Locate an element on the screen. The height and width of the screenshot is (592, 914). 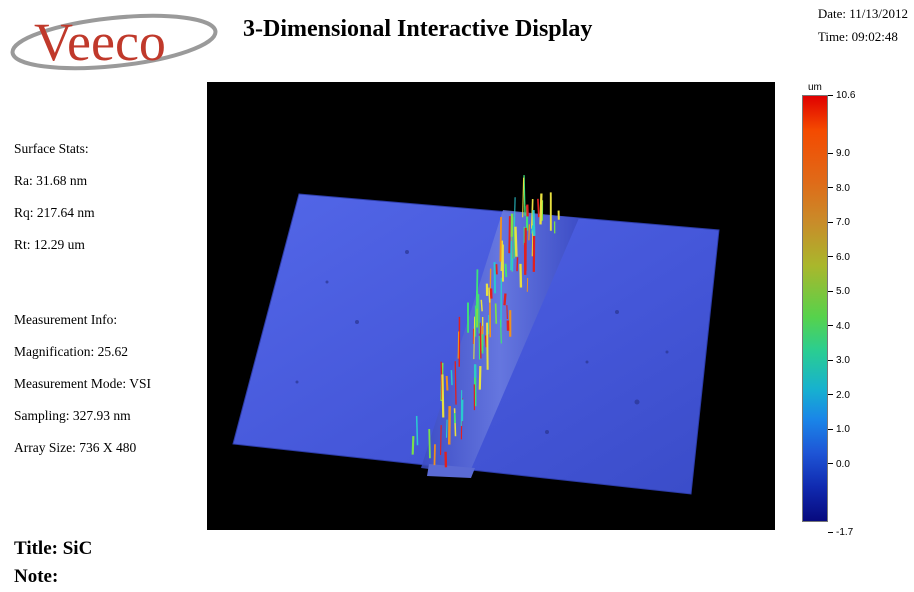
rt-value: Rt: 12.29 um is located at coordinates (49, 244).